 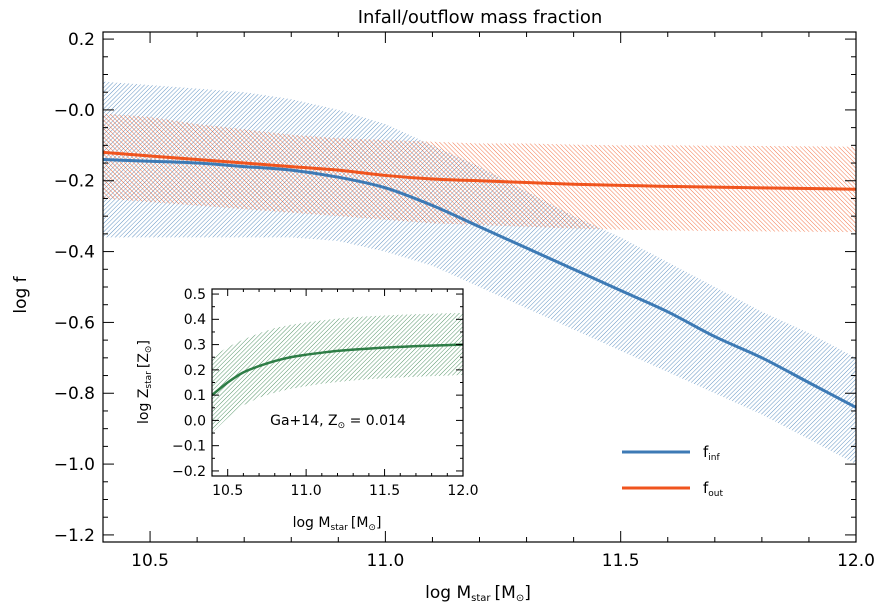 I want to click on inset-bands, so click(x=337, y=373).